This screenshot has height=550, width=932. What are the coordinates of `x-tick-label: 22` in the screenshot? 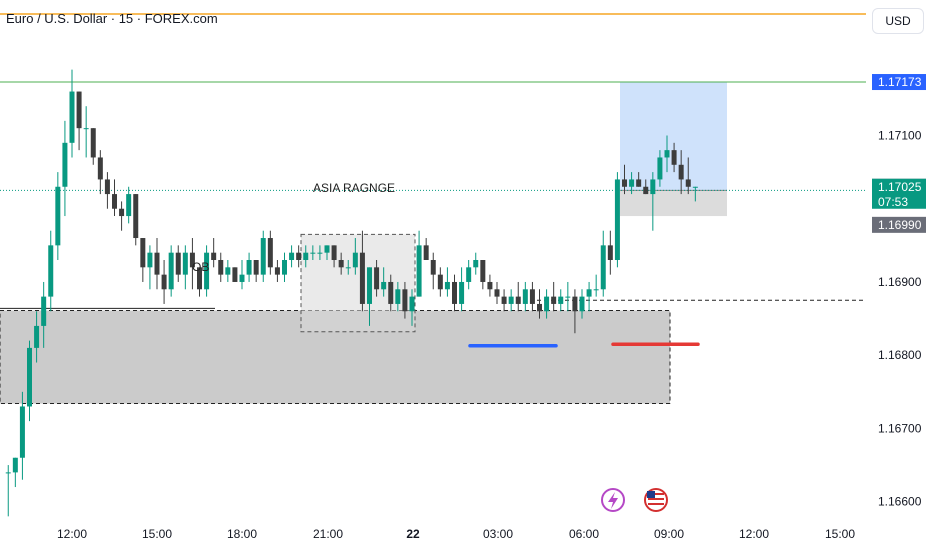 It's located at (413, 534).